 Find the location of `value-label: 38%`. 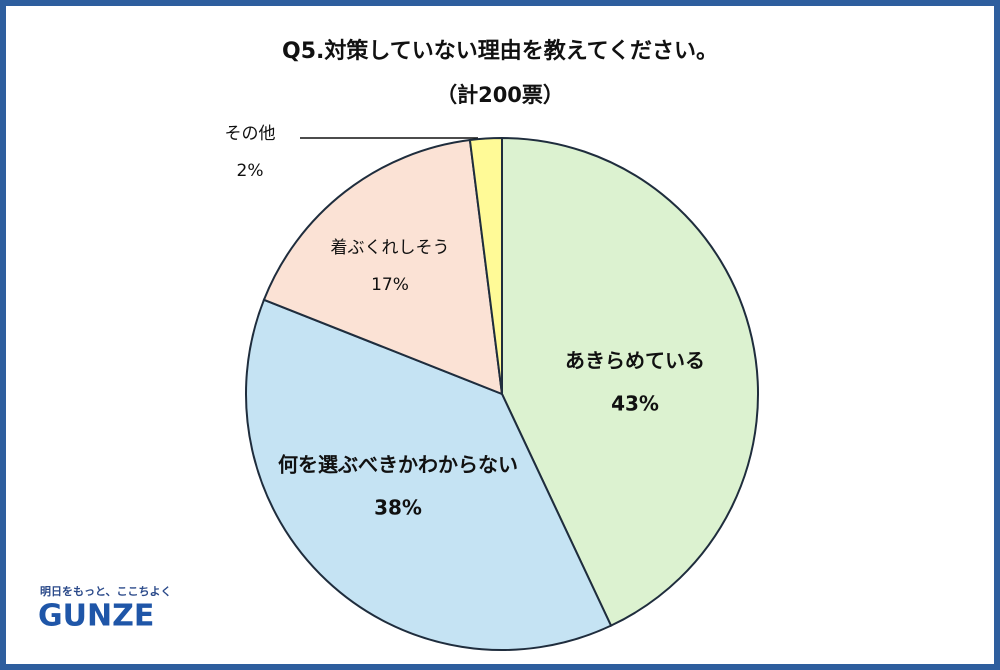

value-label: 38% is located at coordinates (398, 508).